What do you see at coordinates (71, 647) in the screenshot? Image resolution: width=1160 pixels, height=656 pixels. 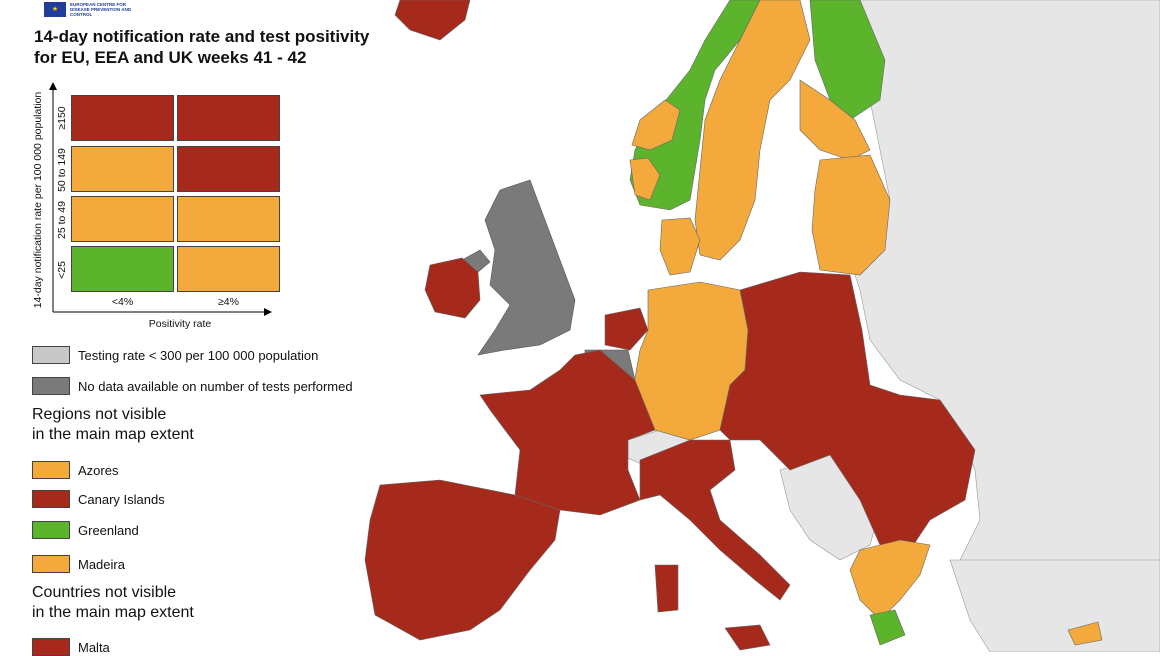 I see `legend-country-malta: Malta` at bounding box center [71, 647].